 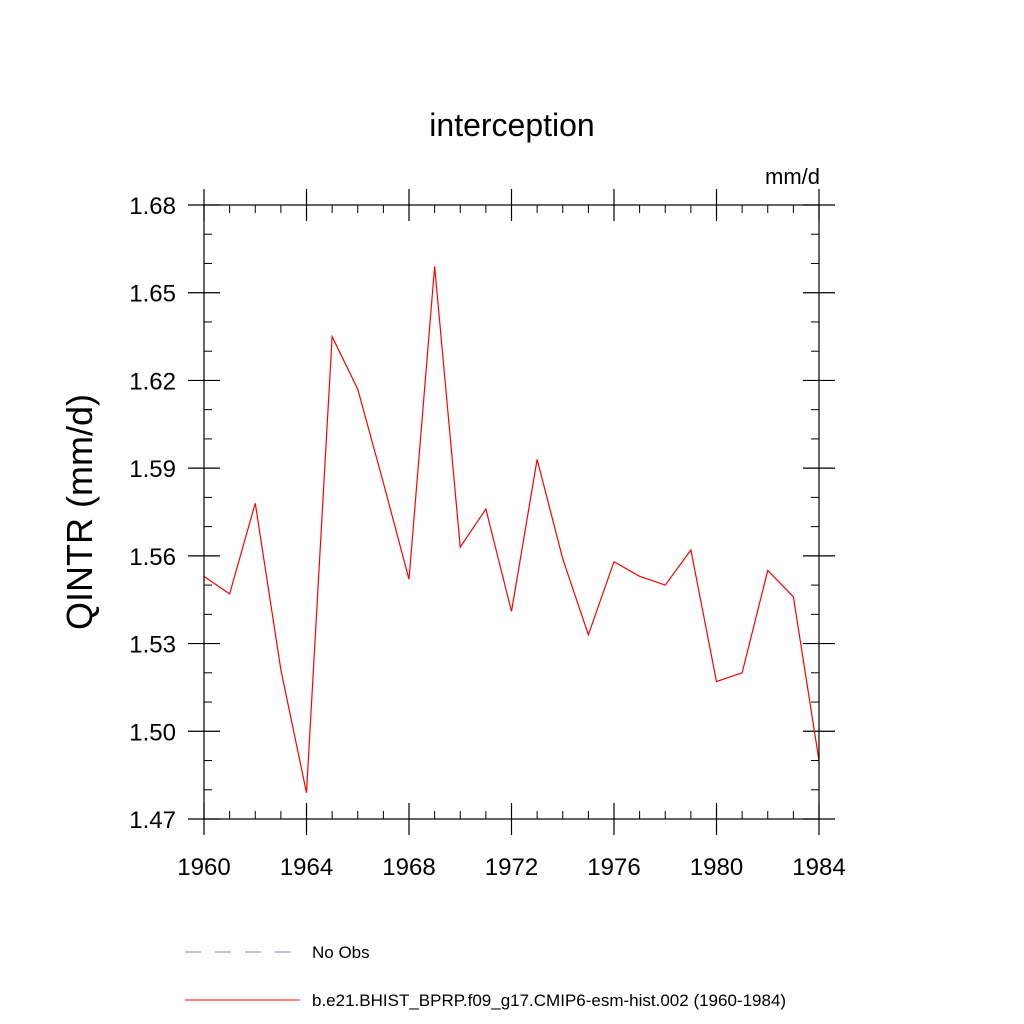 What do you see at coordinates (716, 867) in the screenshot?
I see `x-tick-label: 1980` at bounding box center [716, 867].